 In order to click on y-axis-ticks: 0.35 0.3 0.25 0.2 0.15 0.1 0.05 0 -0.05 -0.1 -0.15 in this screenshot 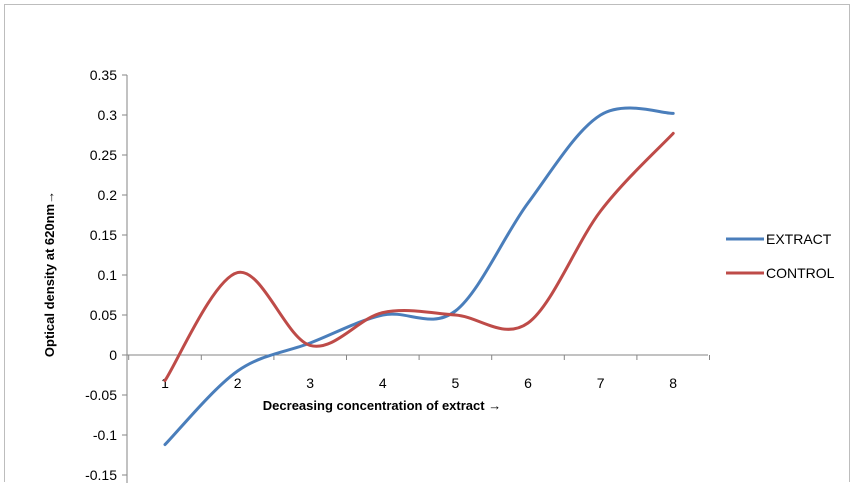, I will do `click(106, 275)`.